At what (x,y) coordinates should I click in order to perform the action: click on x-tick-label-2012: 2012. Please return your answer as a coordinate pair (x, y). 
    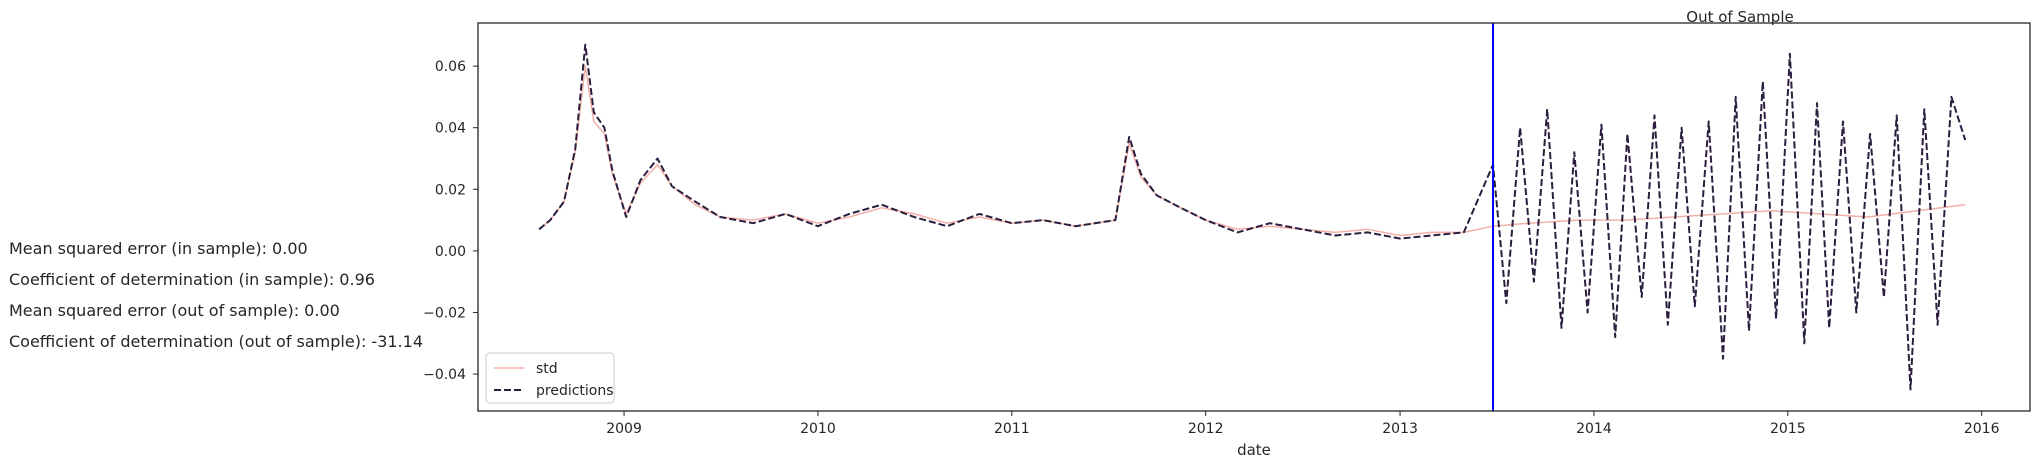
    Looking at the image, I should click on (1206, 429).